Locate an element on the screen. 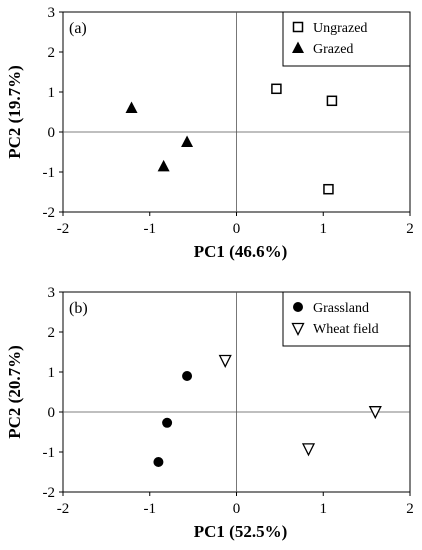 The width and height of the screenshot is (422, 550). legend-label: Ungrazed is located at coordinates (340, 28).